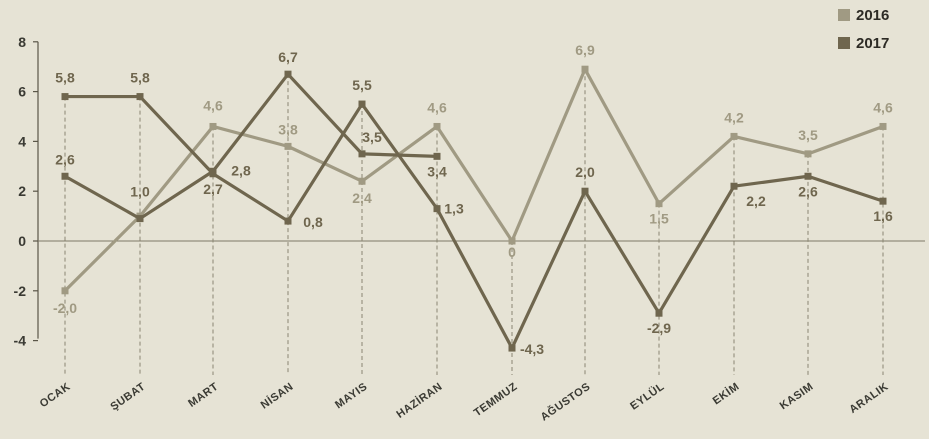 The width and height of the screenshot is (929, 439). Describe the element at coordinates (868, 398) in the screenshot. I see `x-category-label: ARALIK` at that location.